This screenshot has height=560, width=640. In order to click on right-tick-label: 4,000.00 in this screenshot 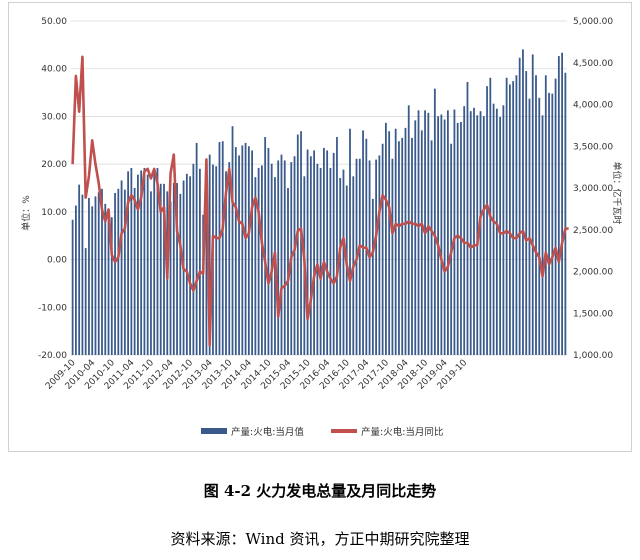, I will do `click(593, 106)`.